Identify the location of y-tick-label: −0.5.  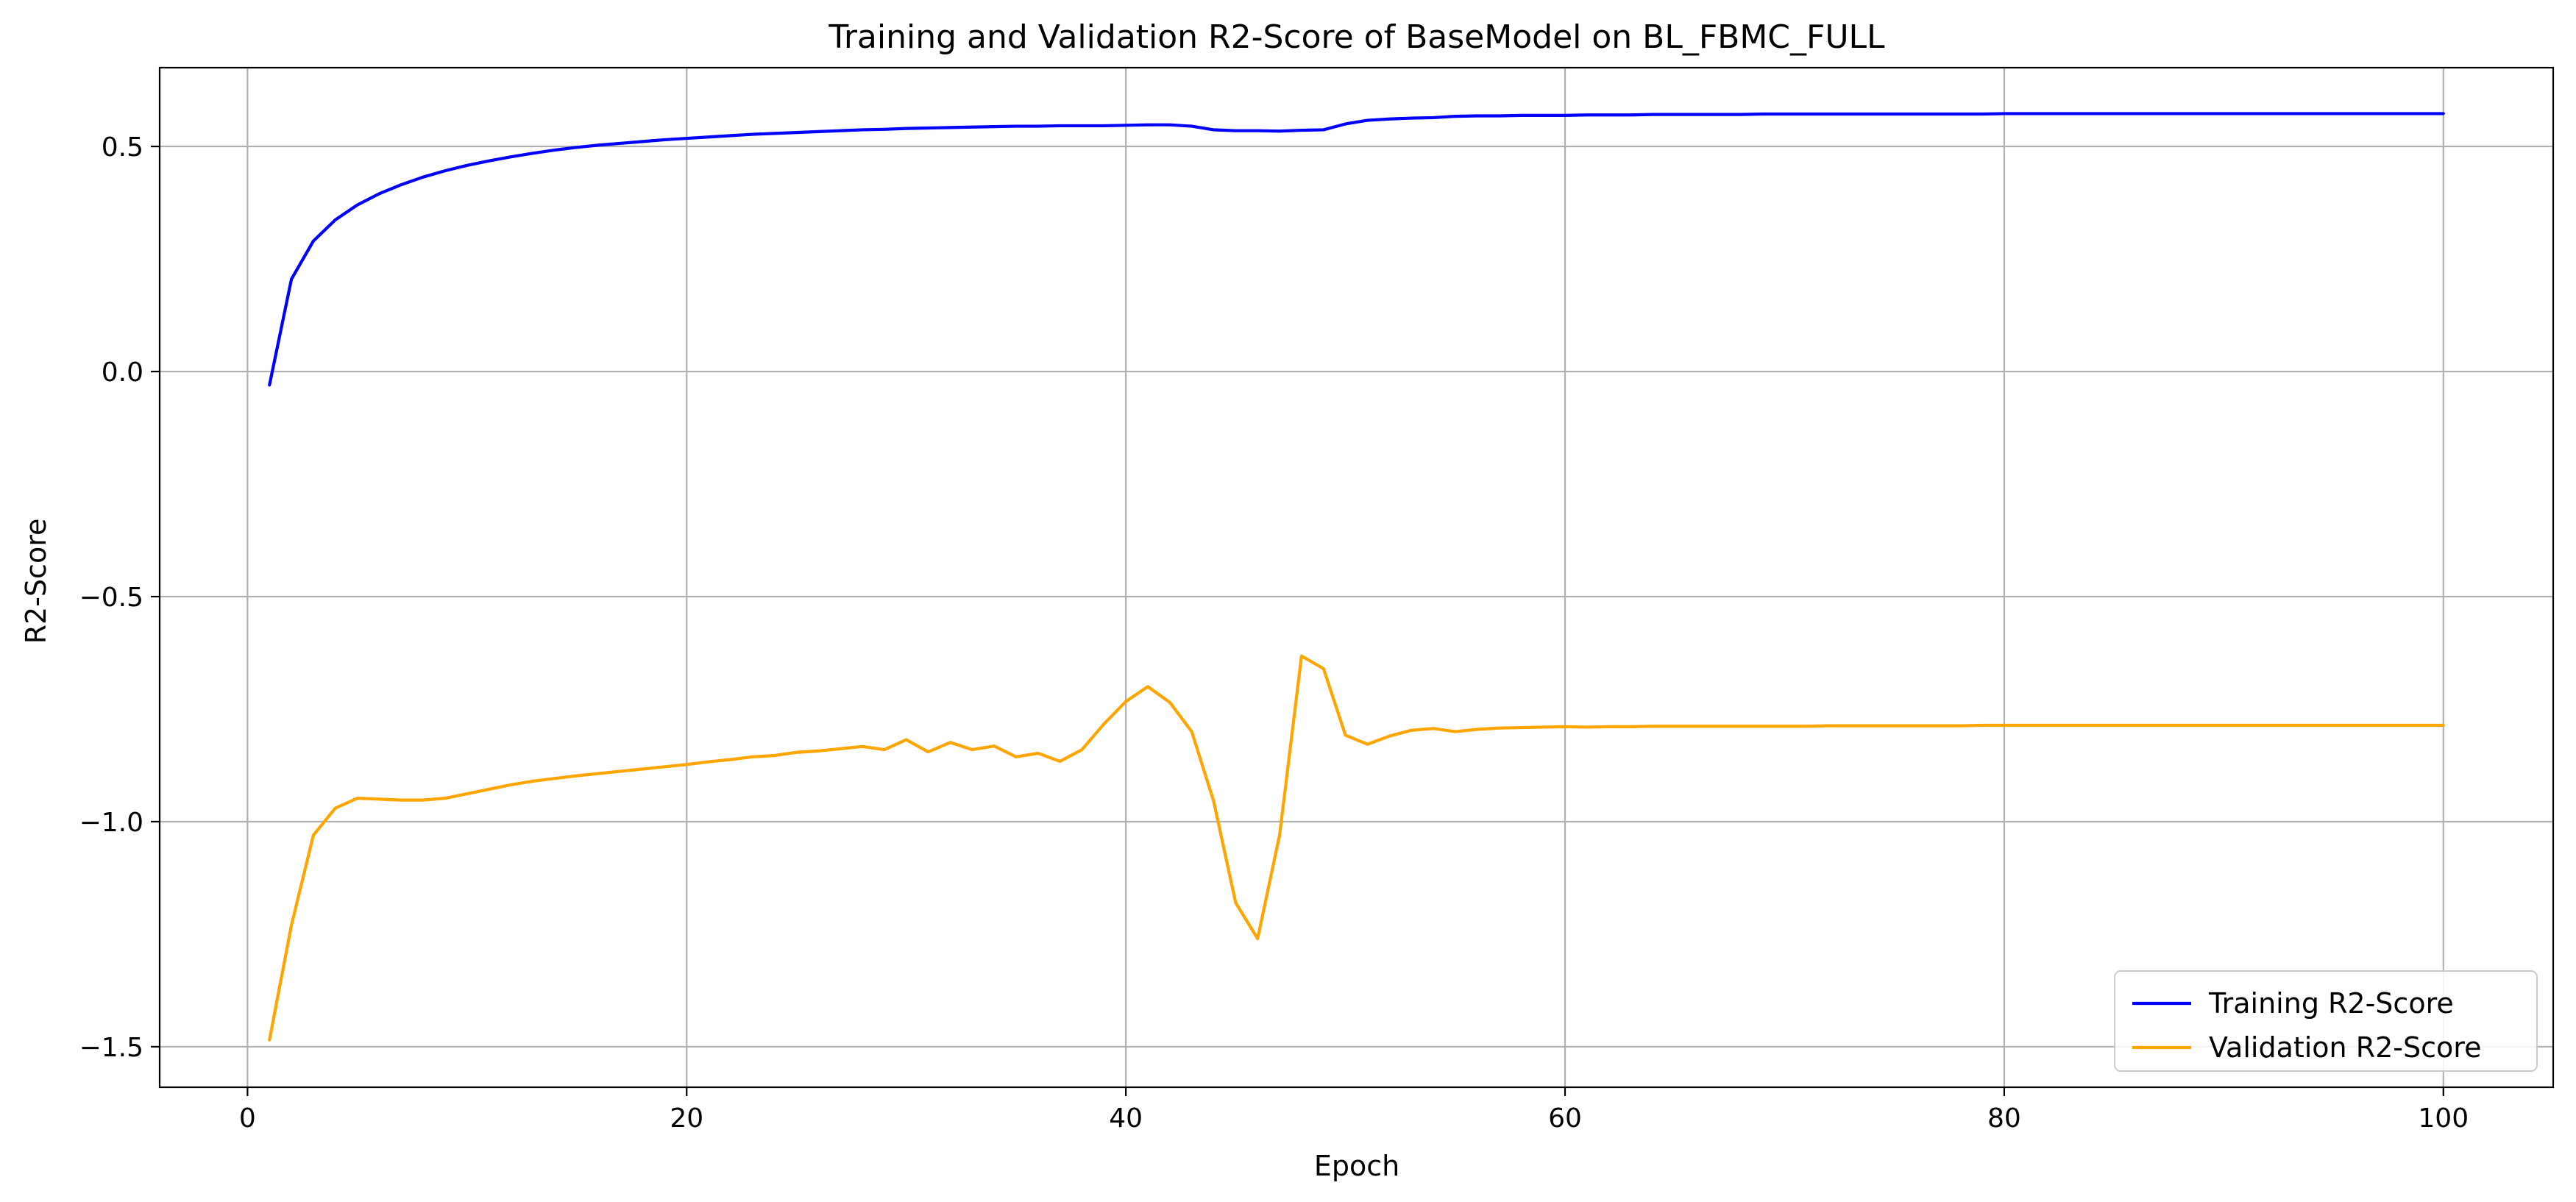
(111, 598).